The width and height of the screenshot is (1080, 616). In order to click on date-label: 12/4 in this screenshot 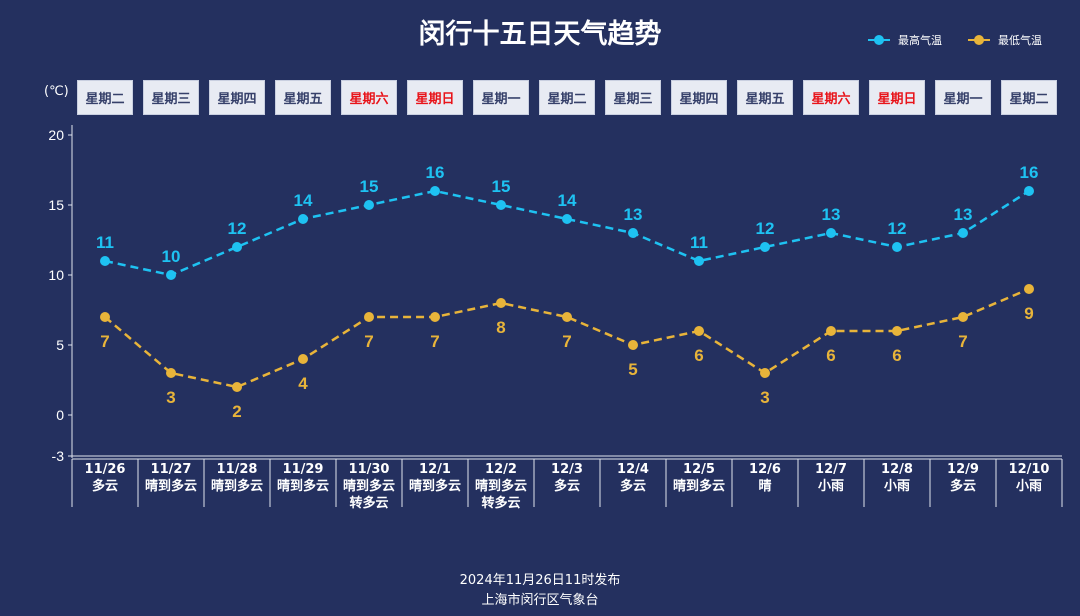, I will do `click(633, 469)`.